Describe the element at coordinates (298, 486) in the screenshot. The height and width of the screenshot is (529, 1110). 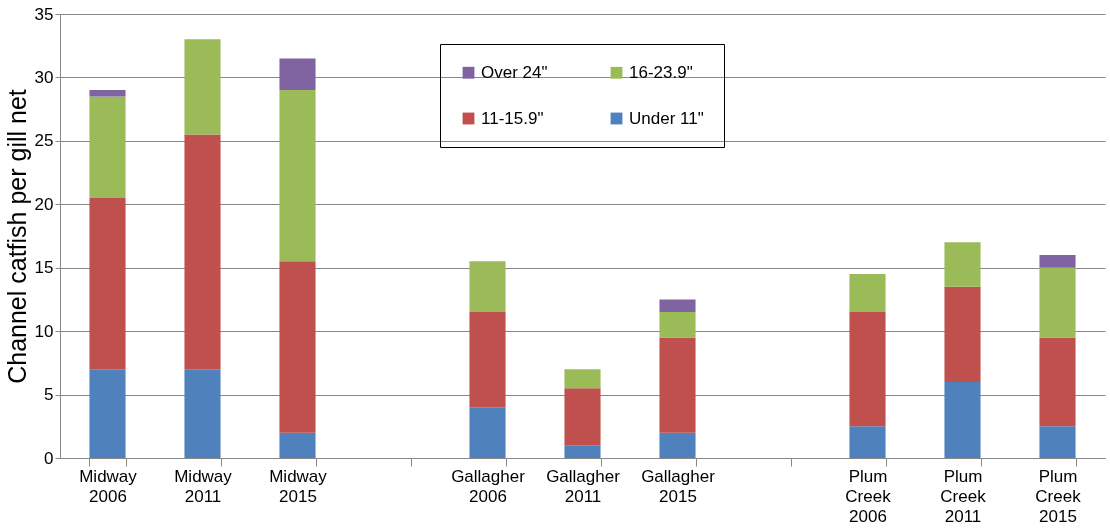
I see `x-tick-label: Midway 2015` at that location.